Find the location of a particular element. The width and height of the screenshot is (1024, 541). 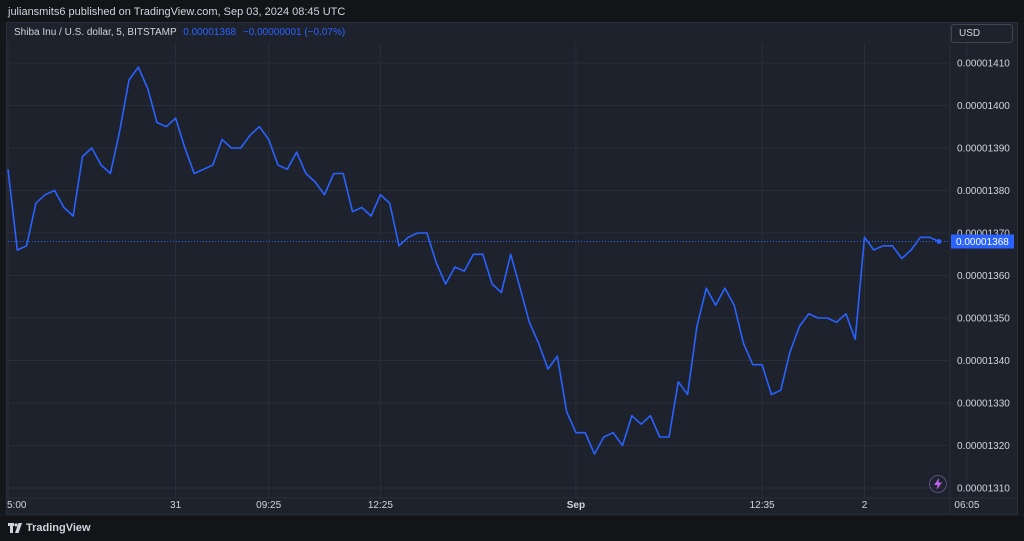

y-tick-label: 0.00001390 is located at coordinates (983, 149).